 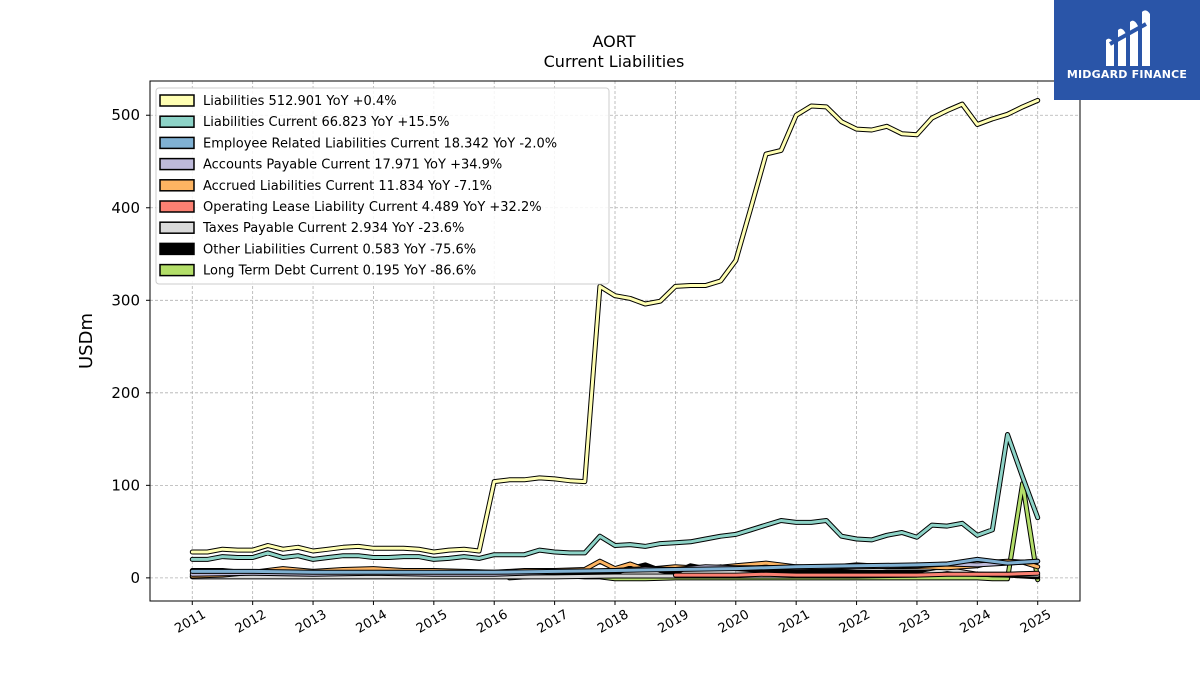 I want to click on chart-title: AORT, so click(x=614, y=41).